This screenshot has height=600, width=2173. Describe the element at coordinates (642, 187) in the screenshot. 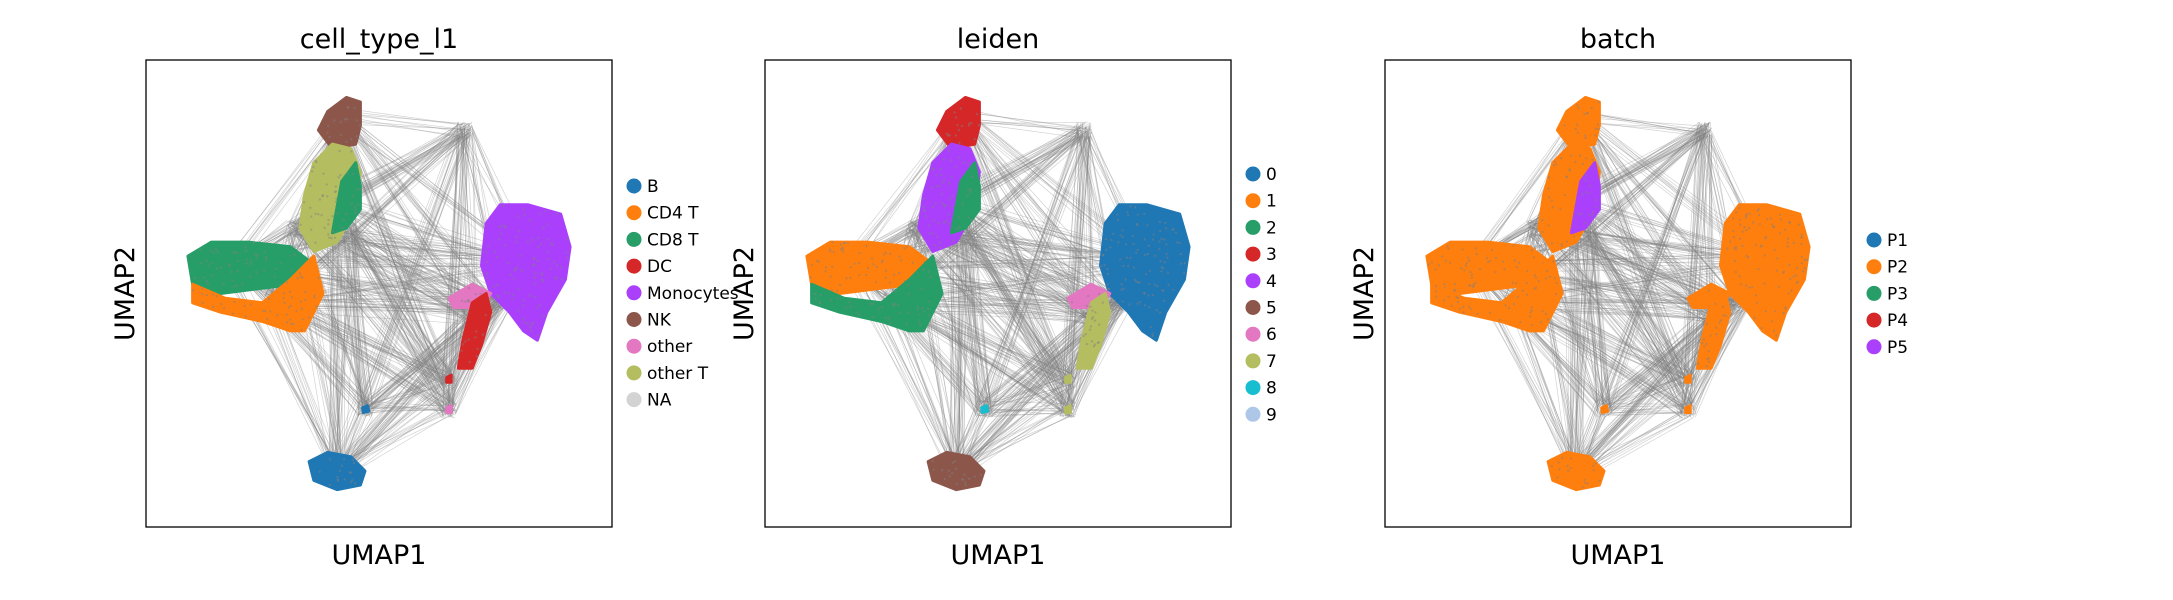

I see `legend-item: B` at that location.